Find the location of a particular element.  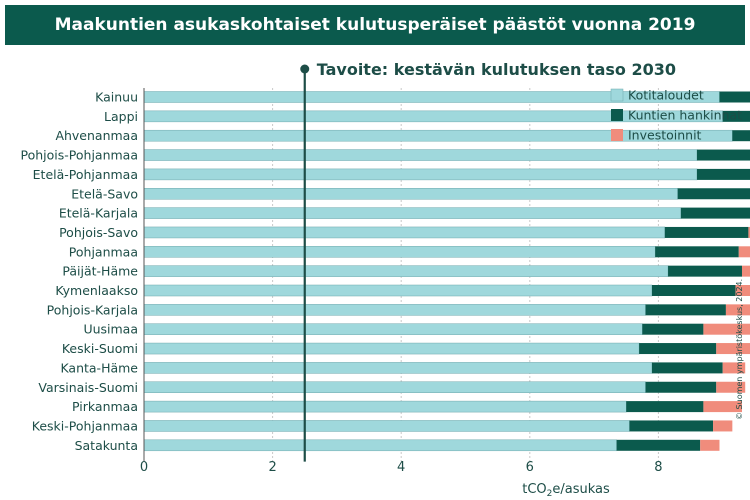

x-tick-label: 4 is located at coordinates (401, 467).